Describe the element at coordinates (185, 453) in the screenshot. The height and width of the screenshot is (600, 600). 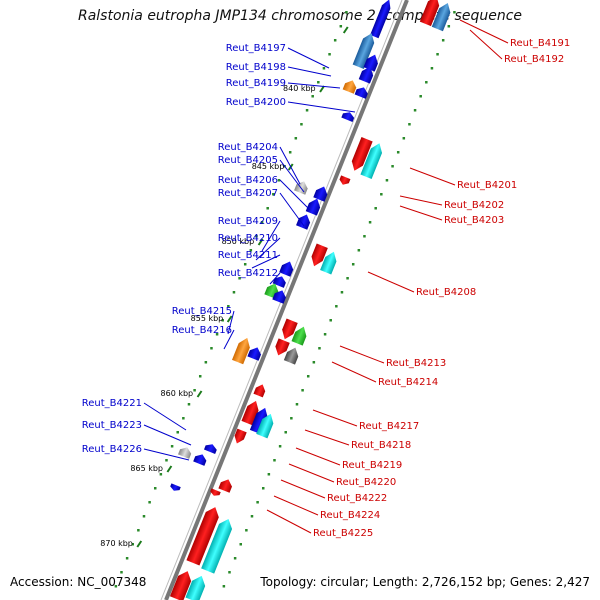
I see `gene-gray-shape` at that location.